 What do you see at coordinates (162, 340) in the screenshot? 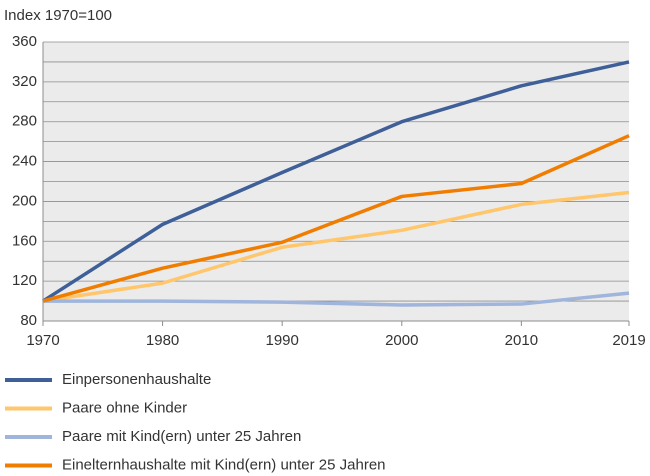
I see `x-tick-label: 1980` at bounding box center [162, 340].